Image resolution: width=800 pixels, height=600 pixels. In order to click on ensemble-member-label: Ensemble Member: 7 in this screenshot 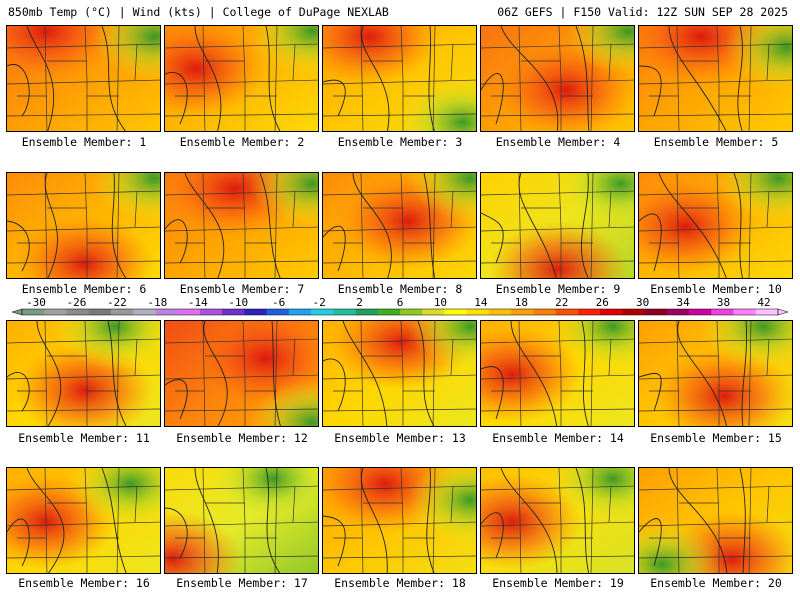, I will do `click(242, 289)`.